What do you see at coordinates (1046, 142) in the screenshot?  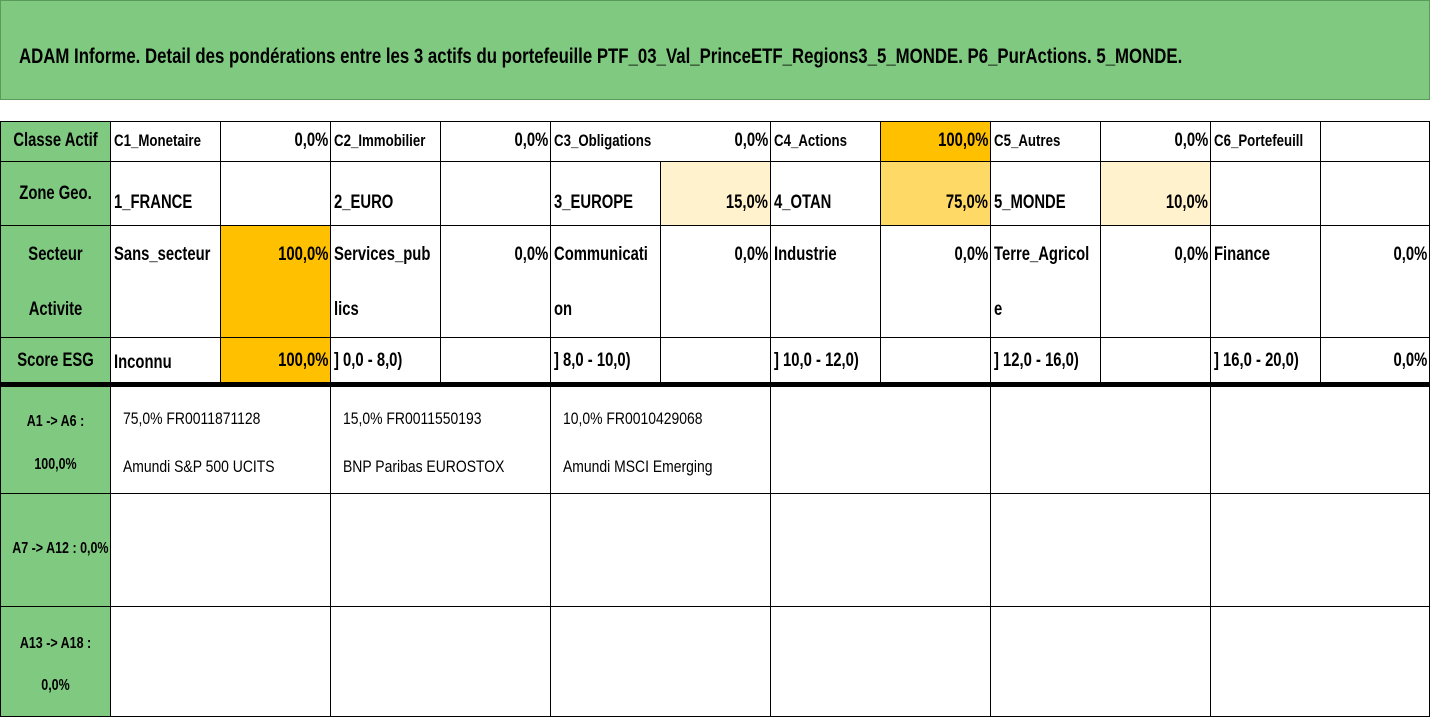 I see `classe-actif-name-5: C5_Autres` at bounding box center [1046, 142].